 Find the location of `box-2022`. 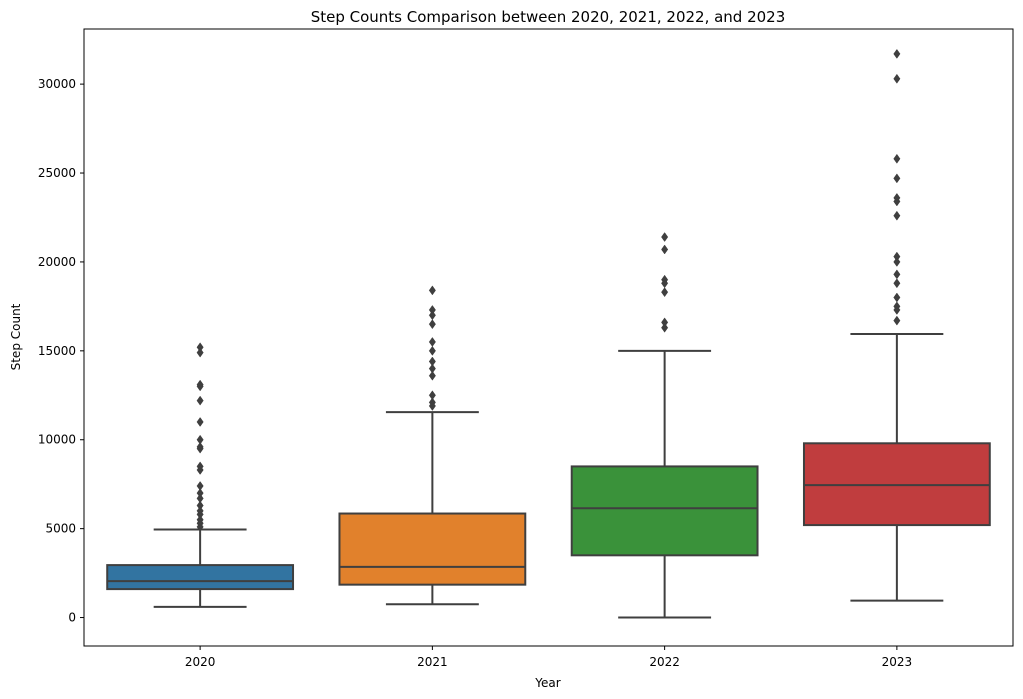

box-2022 is located at coordinates (665, 510).